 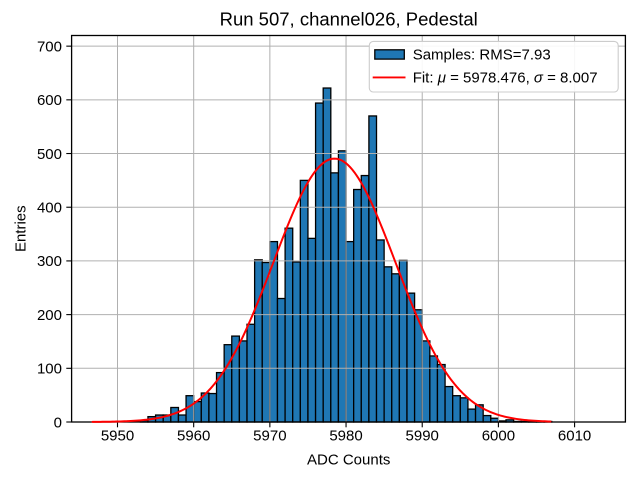 What do you see at coordinates (269, 436) in the screenshot?
I see `svg-text: 5970` at bounding box center [269, 436].